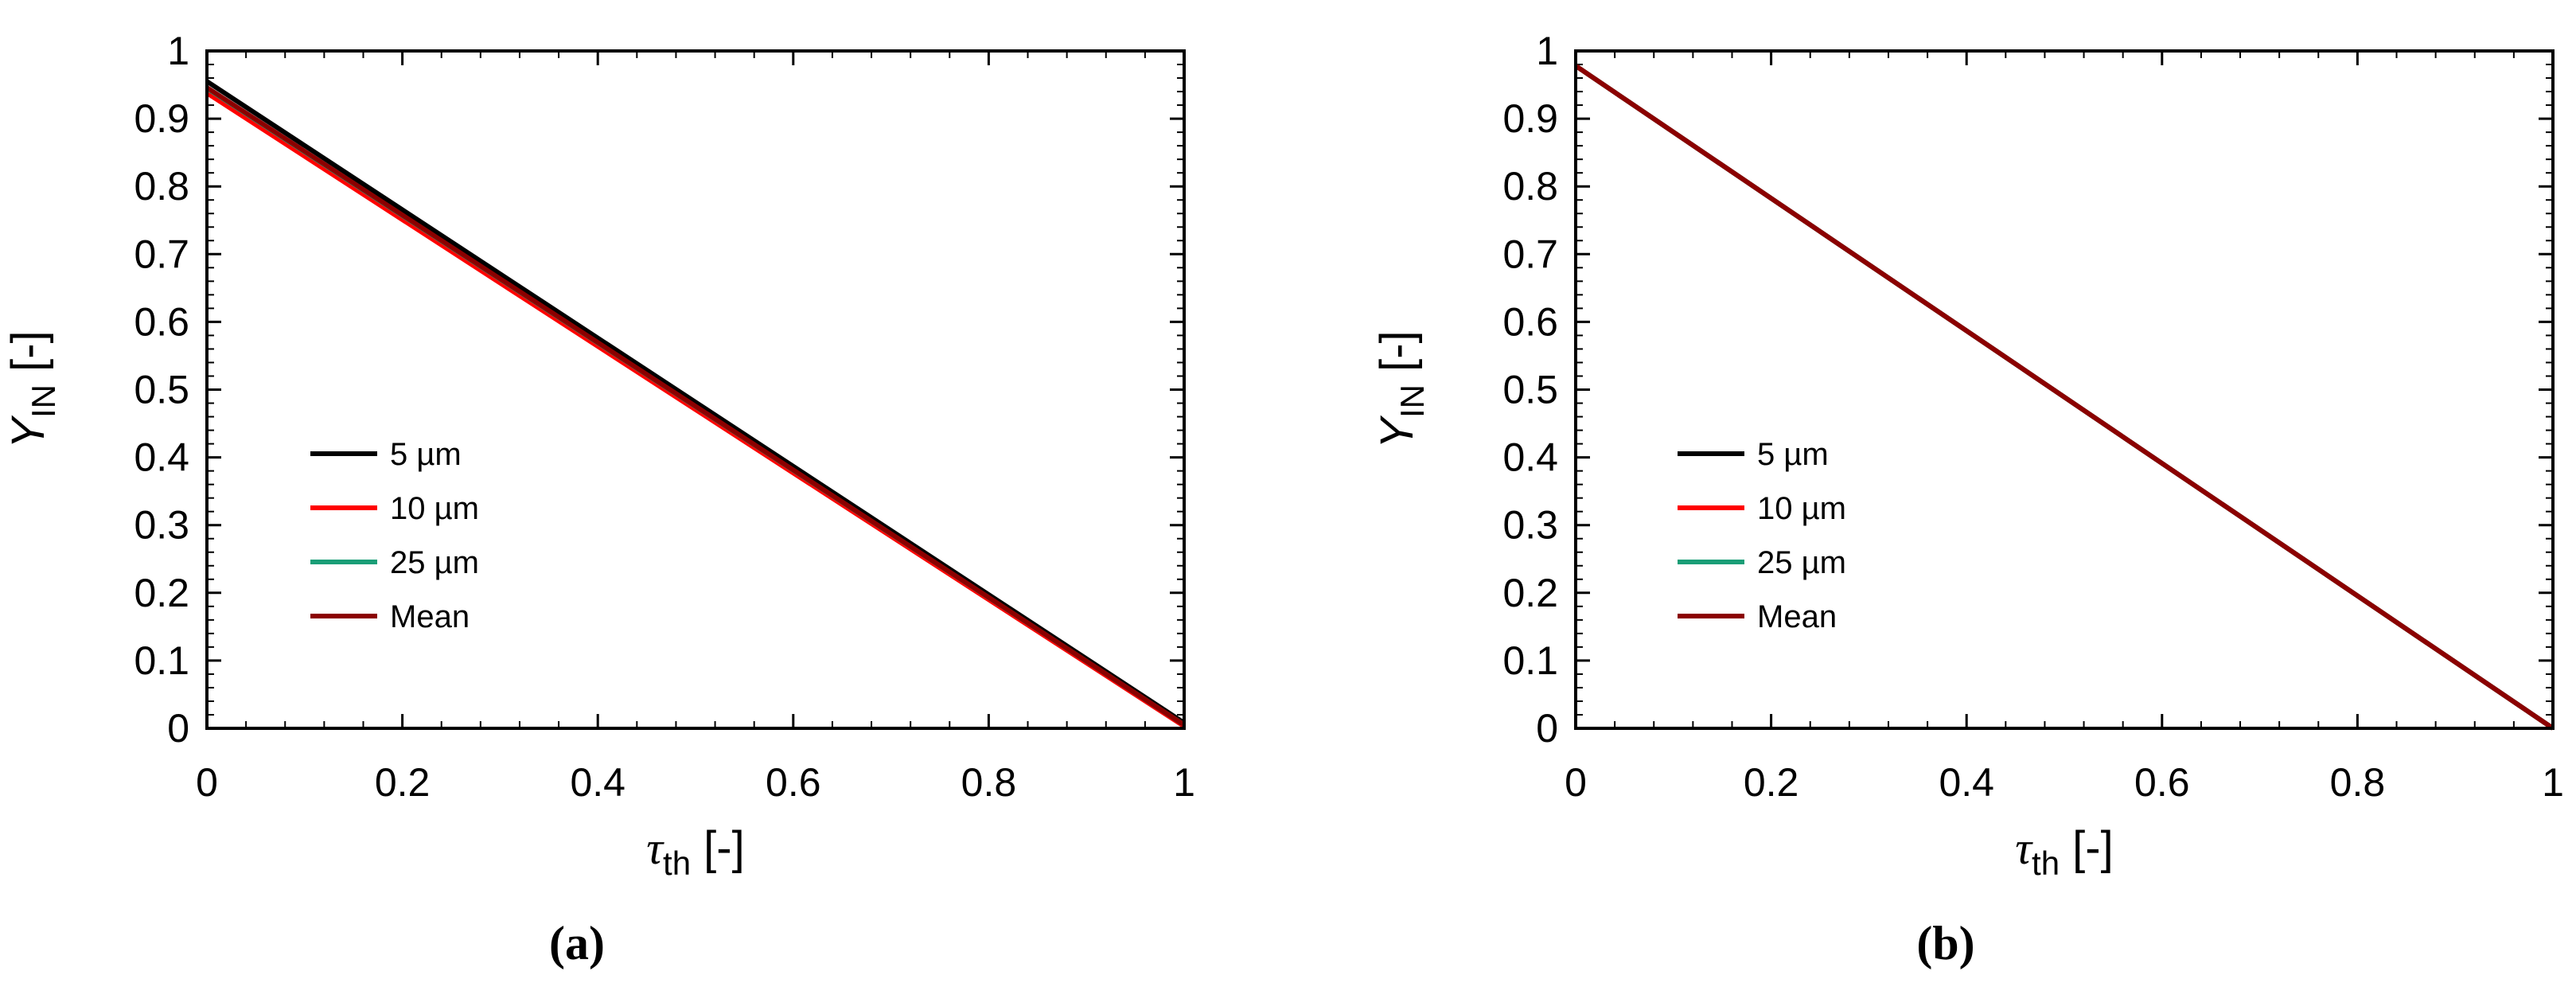  What do you see at coordinates (577, 943) in the screenshot?
I see `panel-label: (a)` at bounding box center [577, 943].